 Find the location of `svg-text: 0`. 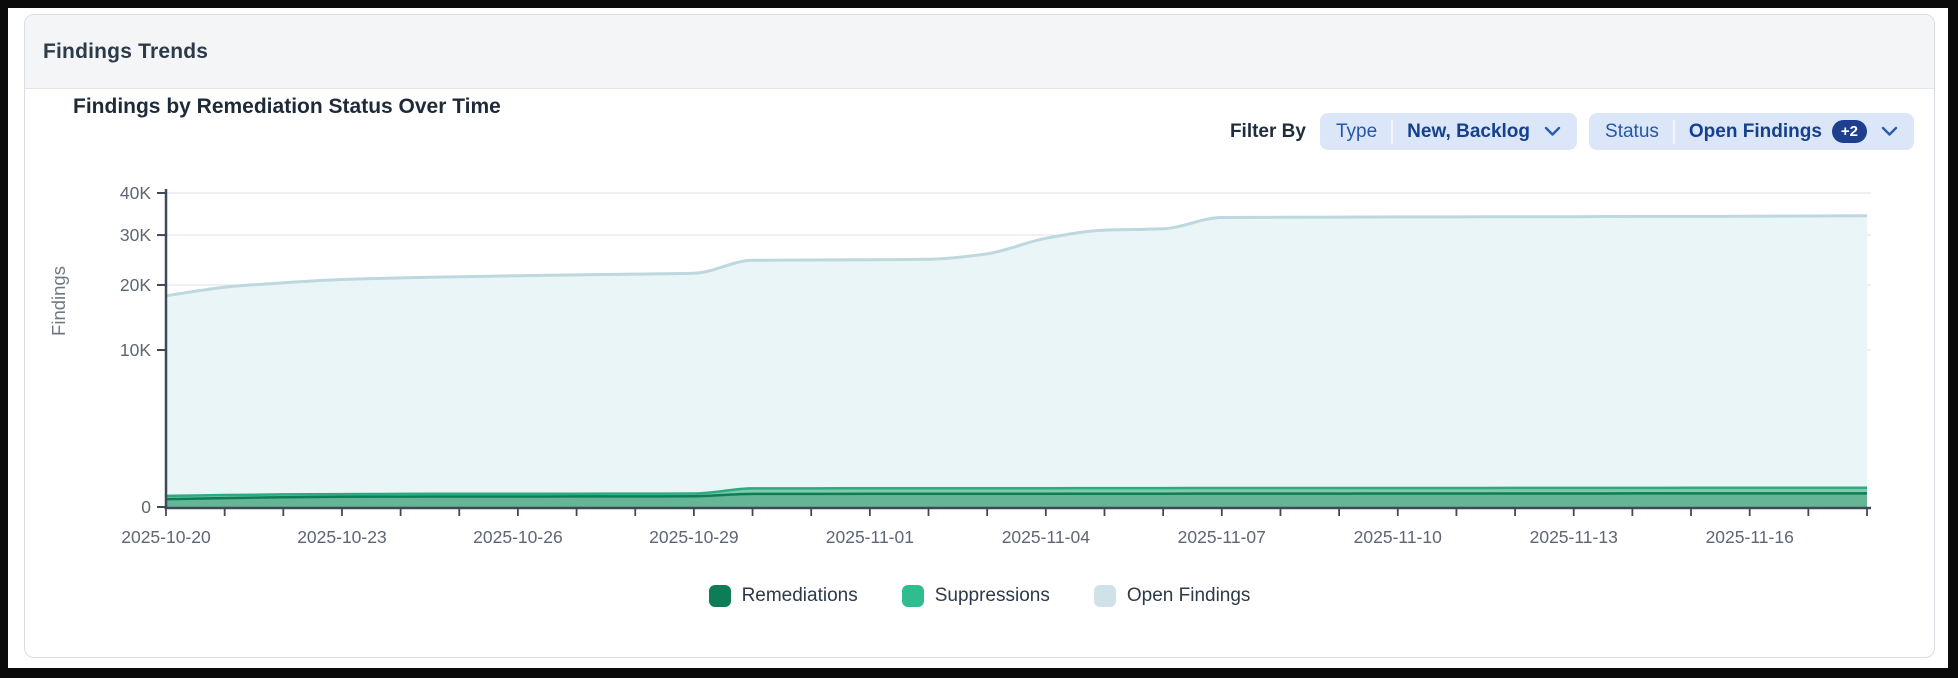

svg-text: 0 is located at coordinates (146, 507).